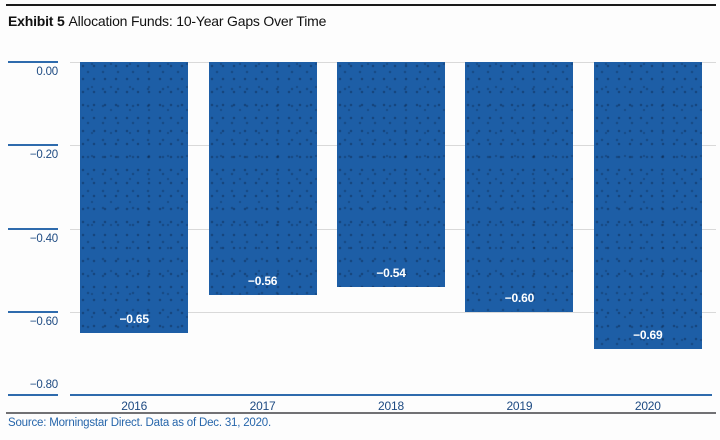 The image size is (720, 440). What do you see at coordinates (393, 312) in the screenshot?
I see `gridline-−0.60` at bounding box center [393, 312].